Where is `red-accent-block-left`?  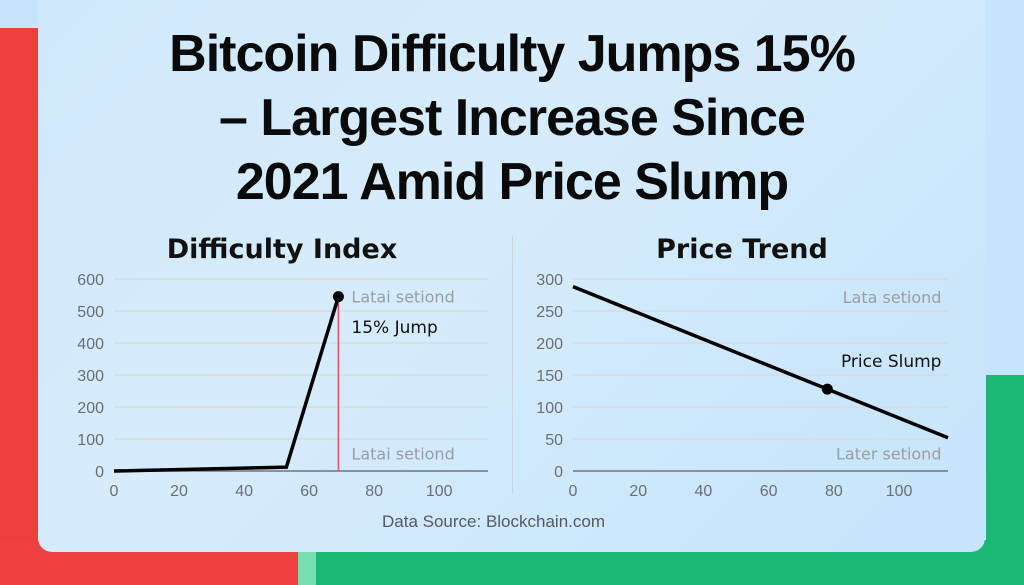
red-accent-block-left is located at coordinates (19, 306).